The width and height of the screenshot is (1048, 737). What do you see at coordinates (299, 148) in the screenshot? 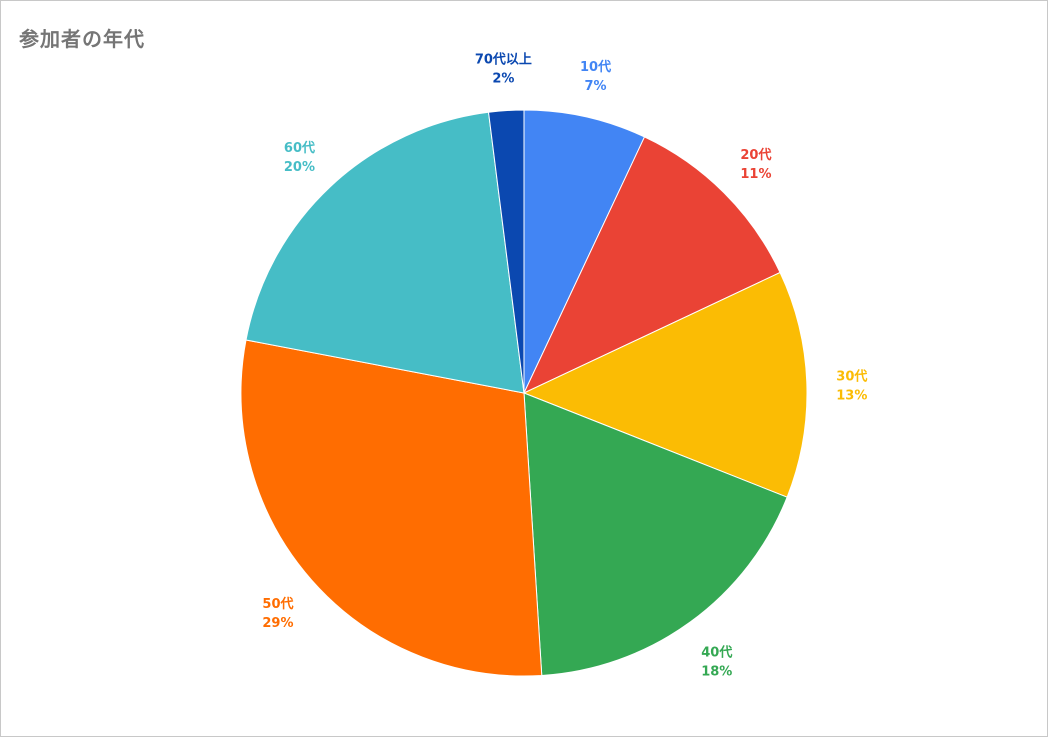
I see `slice-category: 60代` at bounding box center [299, 148].